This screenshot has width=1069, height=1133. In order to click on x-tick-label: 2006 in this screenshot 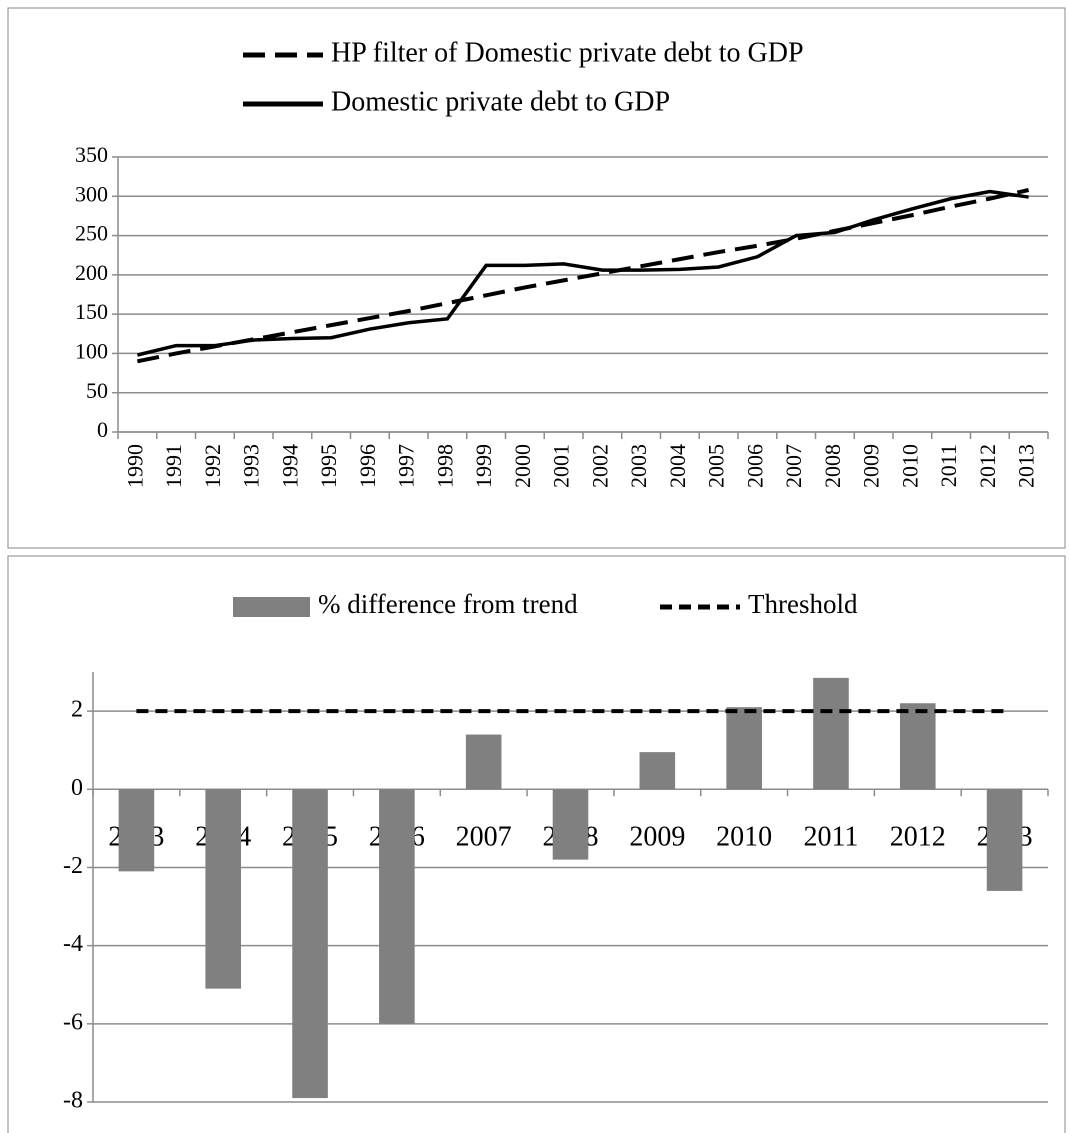, I will do `click(754, 466)`.